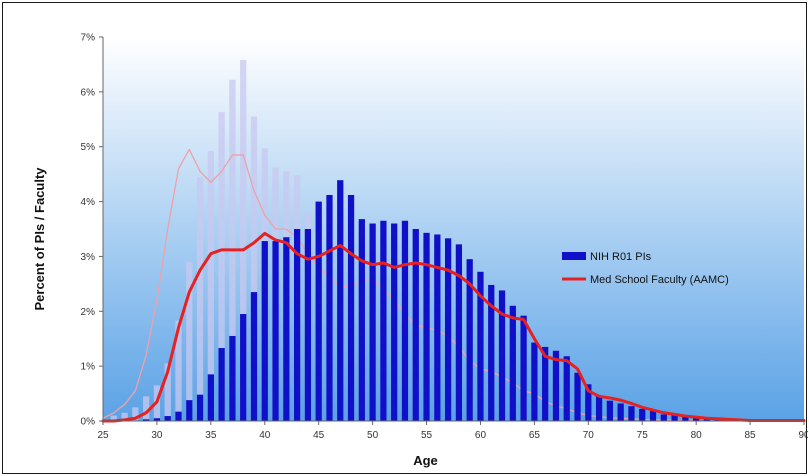  I want to click on x-tick-label: 80, so click(697, 435).